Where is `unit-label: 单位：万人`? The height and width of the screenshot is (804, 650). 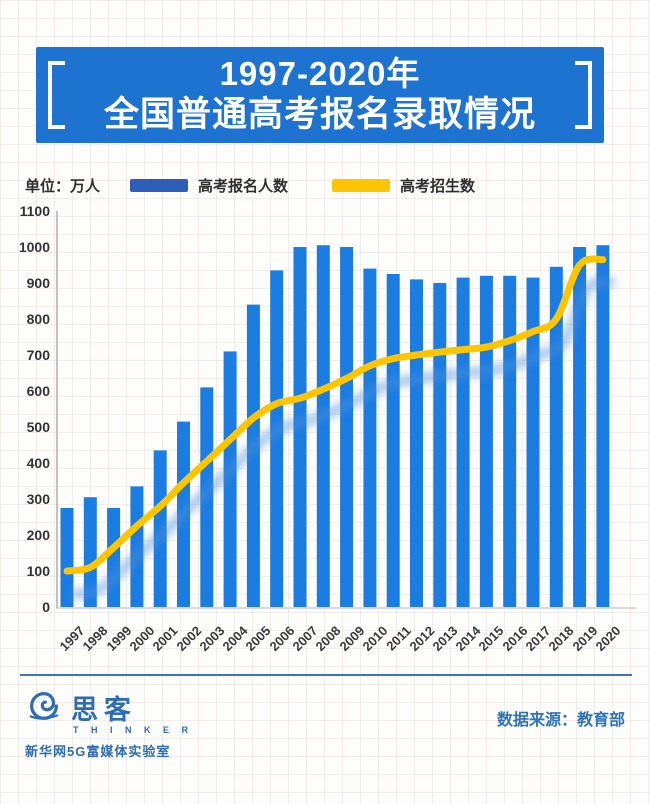 unit-label: 单位：万人 is located at coordinates (63, 186).